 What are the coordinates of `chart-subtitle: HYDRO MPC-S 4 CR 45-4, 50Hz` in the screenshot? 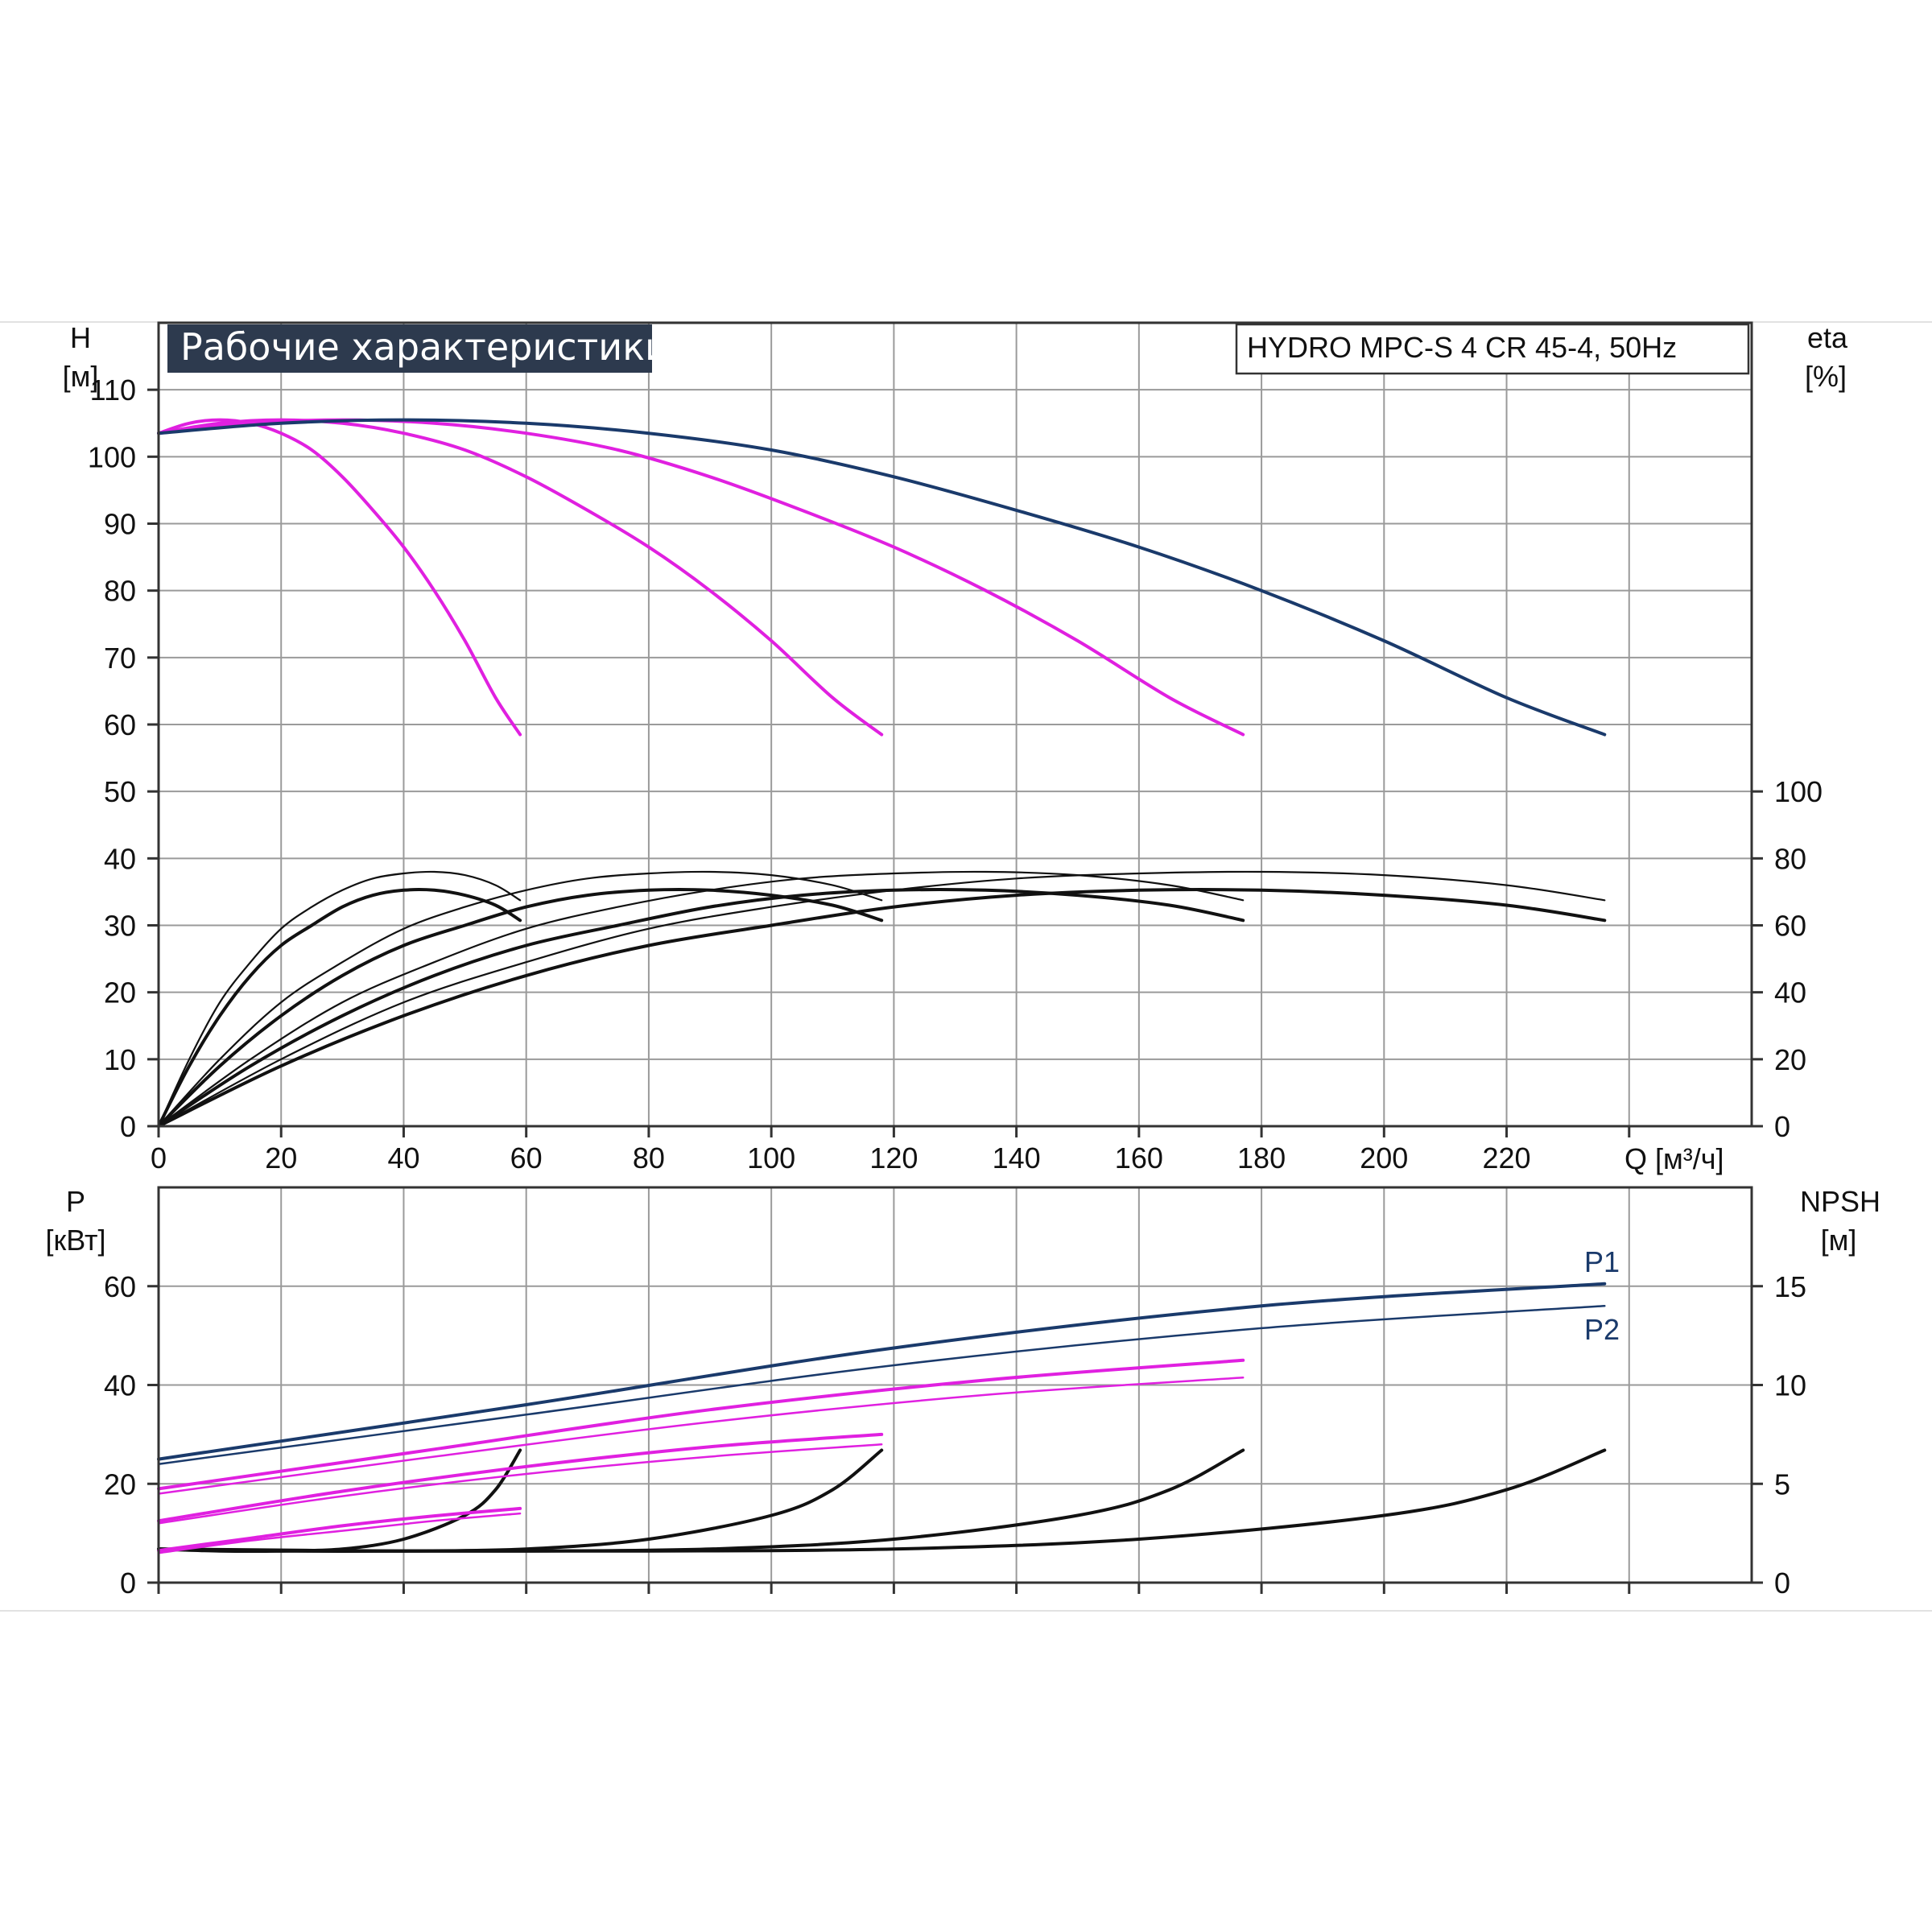 It's located at (1462, 347).